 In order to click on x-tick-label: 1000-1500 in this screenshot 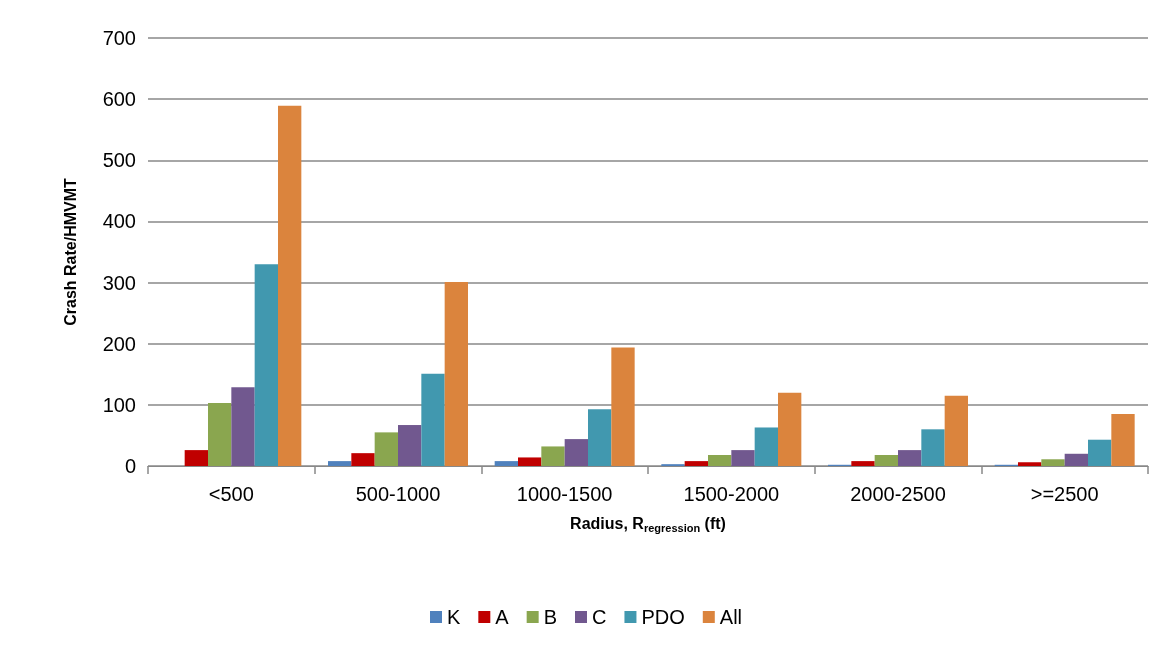, I will do `click(564, 494)`.